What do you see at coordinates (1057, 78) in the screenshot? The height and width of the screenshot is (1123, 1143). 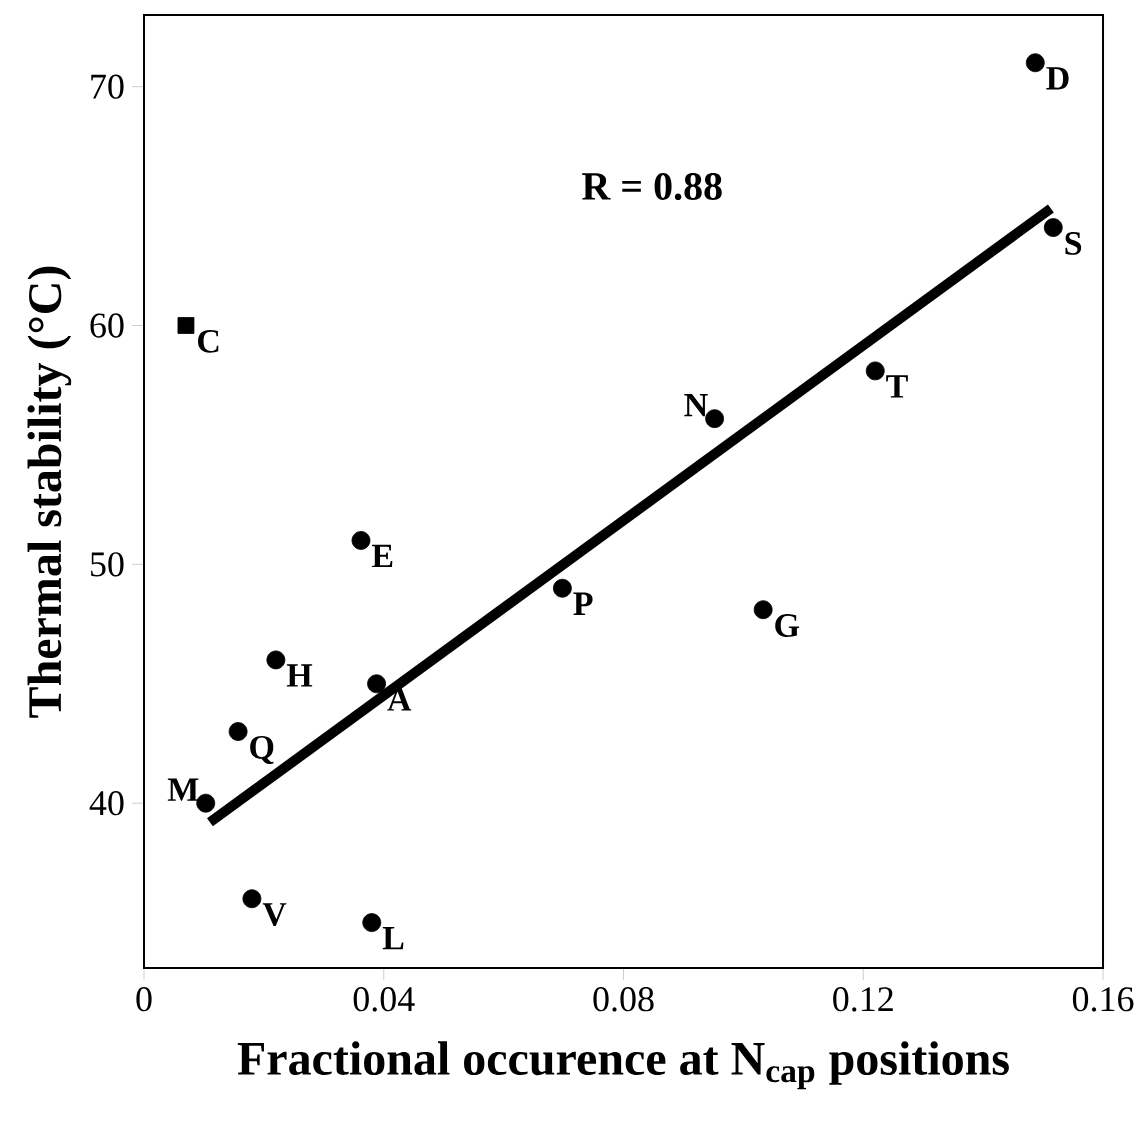 I see `data-label: D` at bounding box center [1057, 78].